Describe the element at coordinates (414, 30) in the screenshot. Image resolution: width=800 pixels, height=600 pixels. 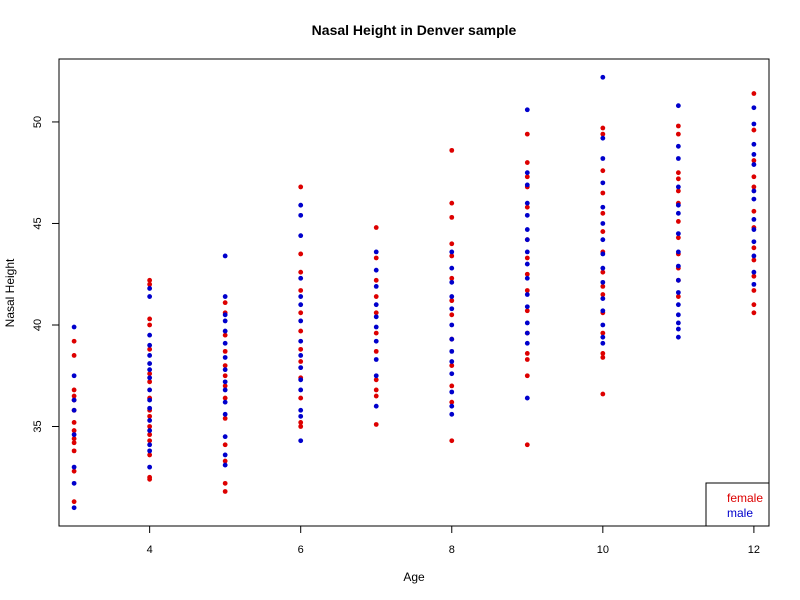
I see `chart-title: Nasal Height in Denver sample` at that location.